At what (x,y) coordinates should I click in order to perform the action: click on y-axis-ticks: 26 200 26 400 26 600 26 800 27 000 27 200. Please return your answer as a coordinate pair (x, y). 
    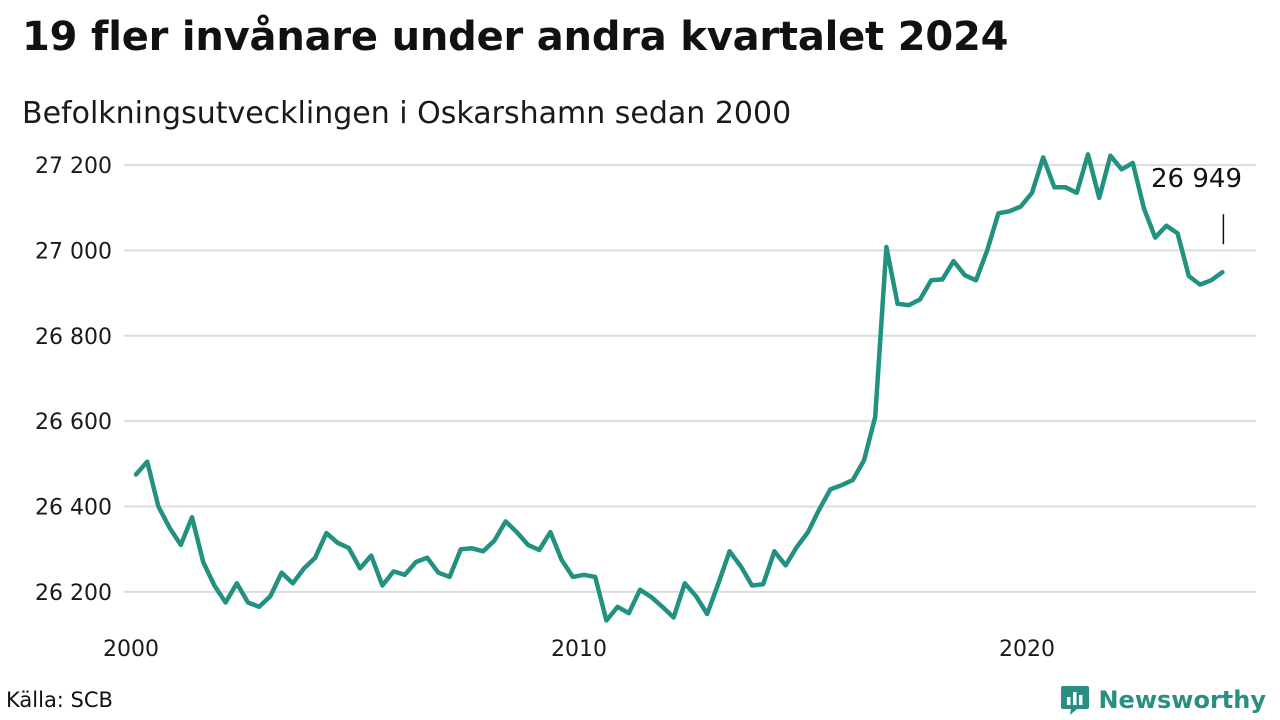
    Looking at the image, I should click on (73, 380).